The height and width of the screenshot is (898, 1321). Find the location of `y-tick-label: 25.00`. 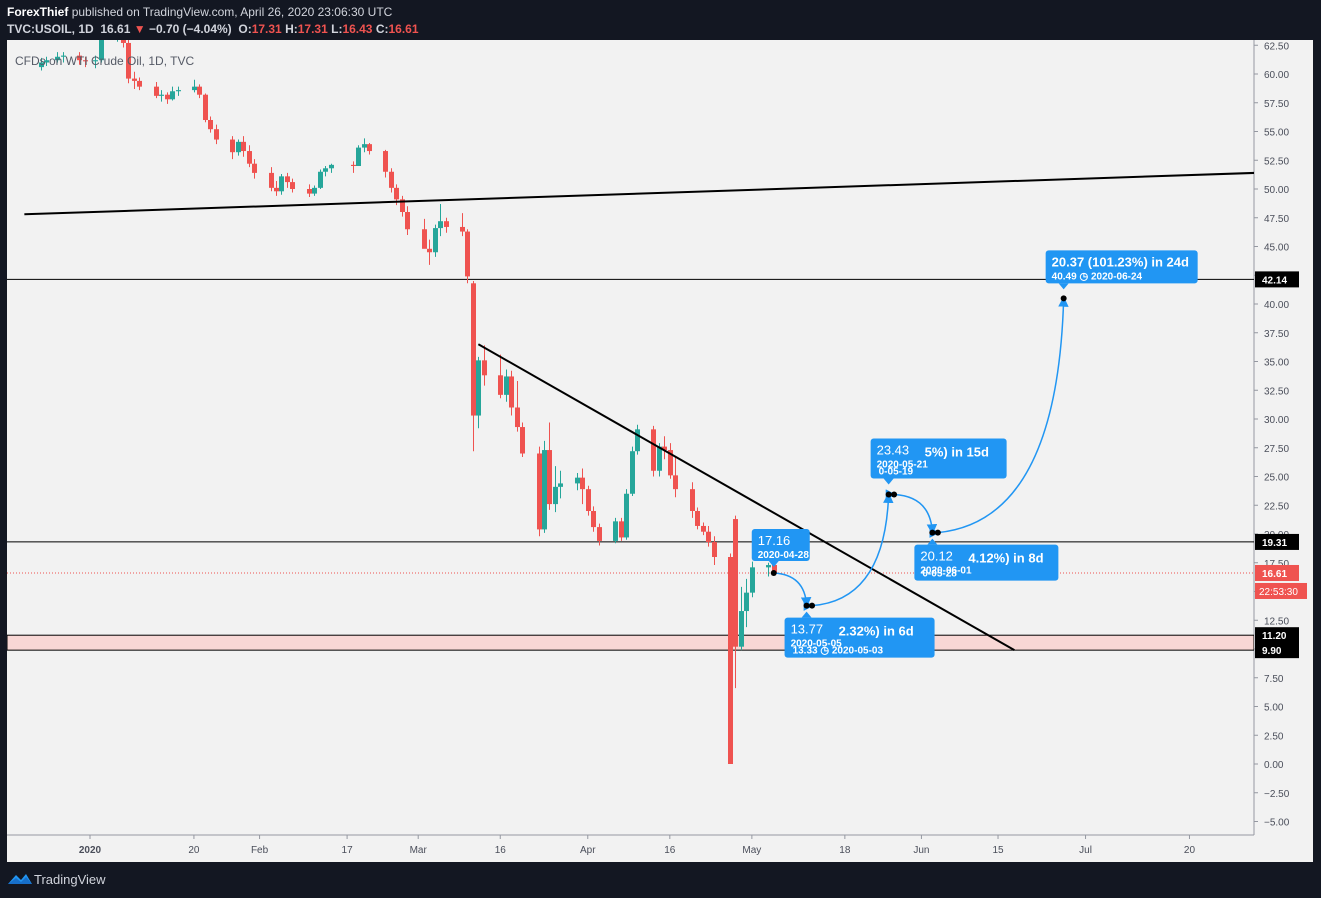

y-tick-label: 25.00 is located at coordinates (1276, 478).